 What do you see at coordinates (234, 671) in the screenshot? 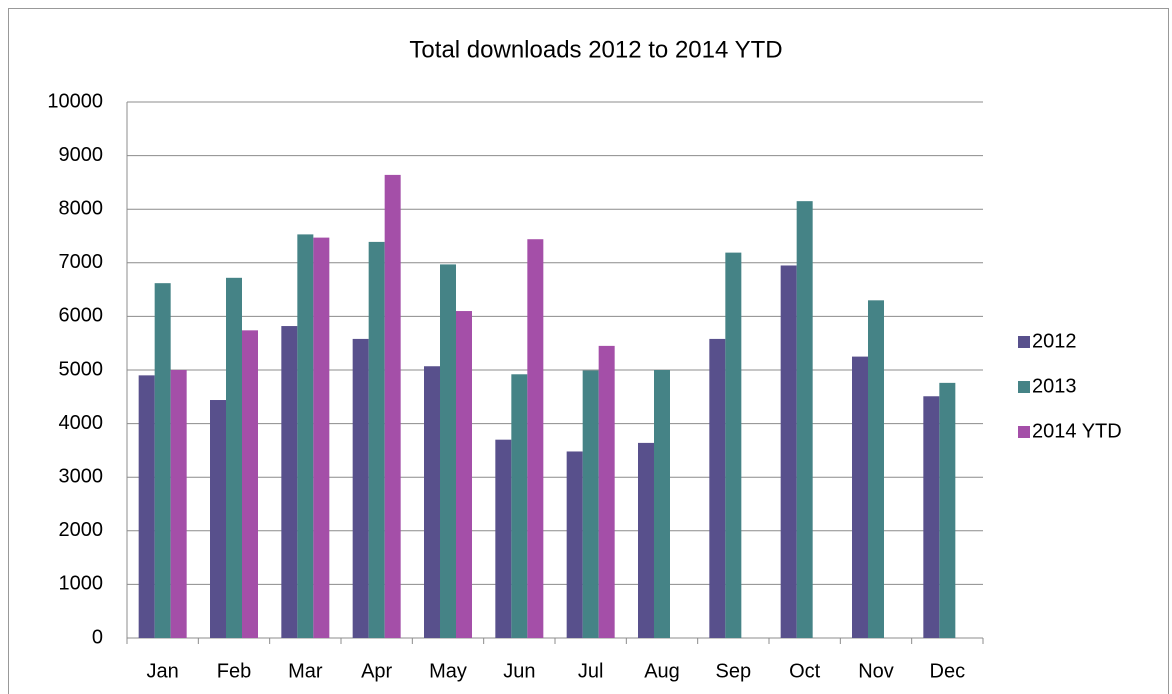
I see `x-tick-label: Feb` at bounding box center [234, 671].